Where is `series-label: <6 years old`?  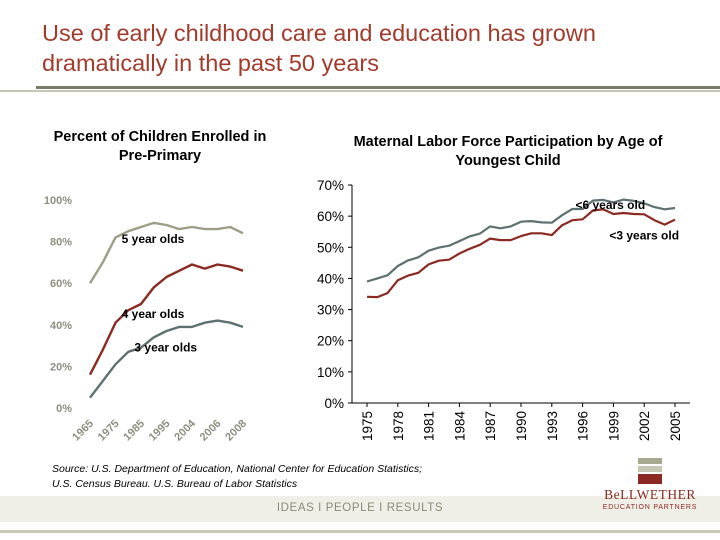
series-label: <6 years old is located at coordinates (610, 205).